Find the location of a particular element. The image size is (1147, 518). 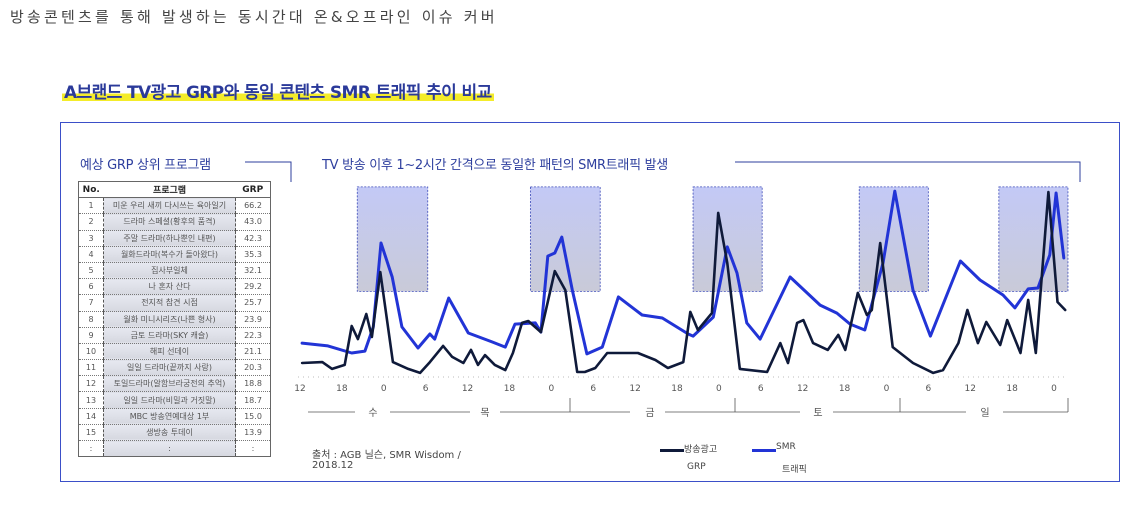

table-row: 10 해피 선데이 21.1 is located at coordinates (174, 352).